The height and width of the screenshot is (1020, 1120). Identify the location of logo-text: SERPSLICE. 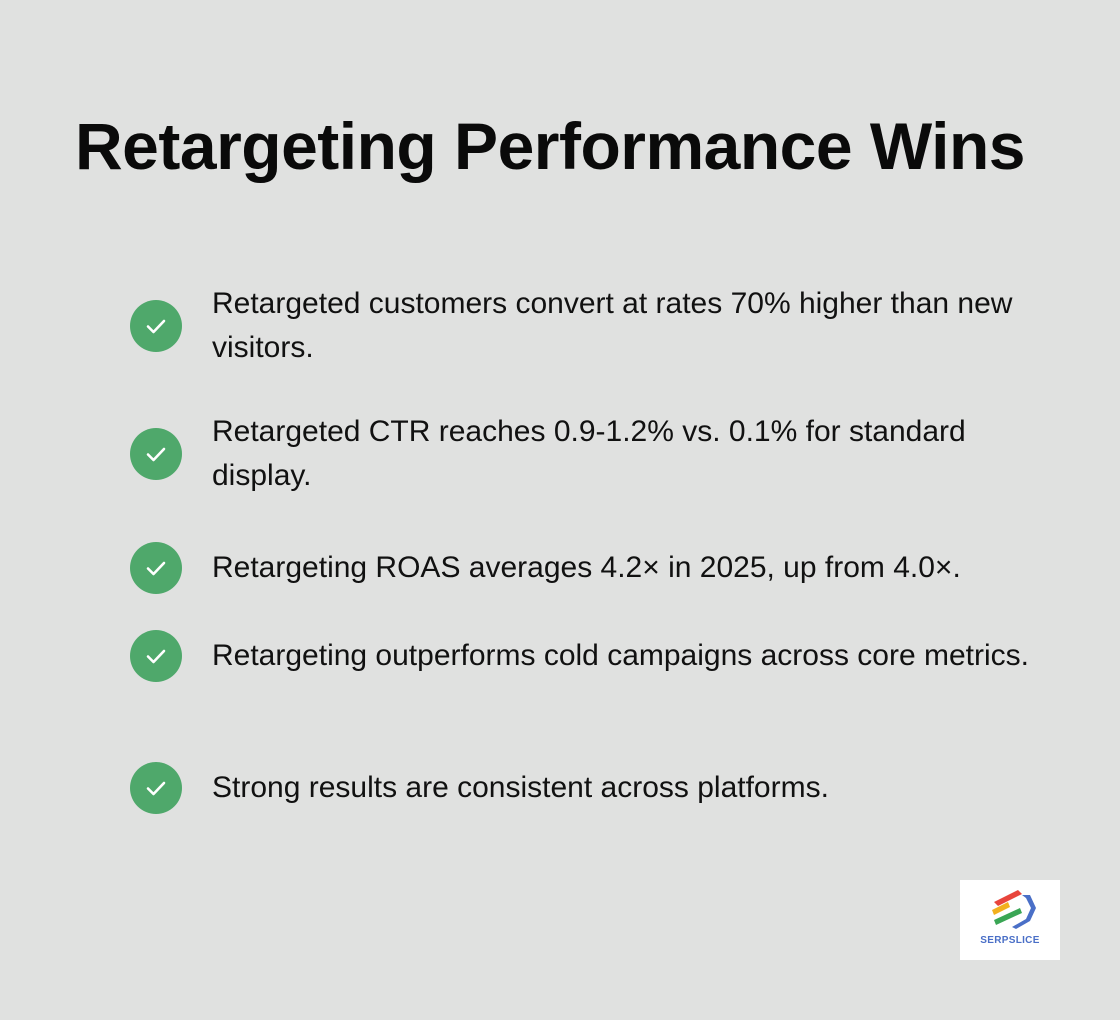
(1010, 940).